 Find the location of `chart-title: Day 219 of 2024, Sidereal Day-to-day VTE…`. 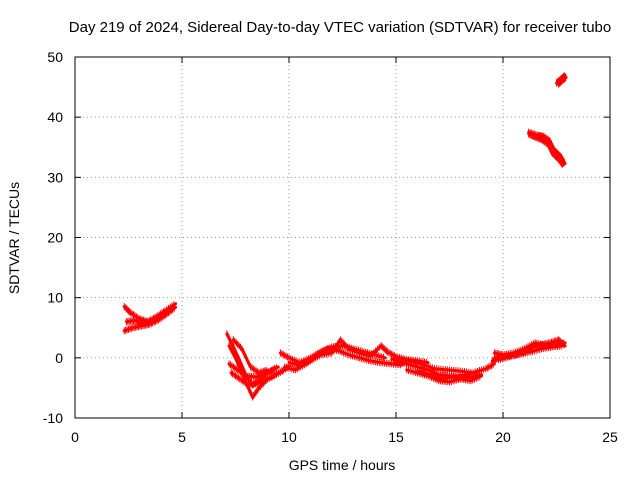

chart-title: Day 219 of 2024, Sidereal Day-to-day VTE… is located at coordinates (340, 27).